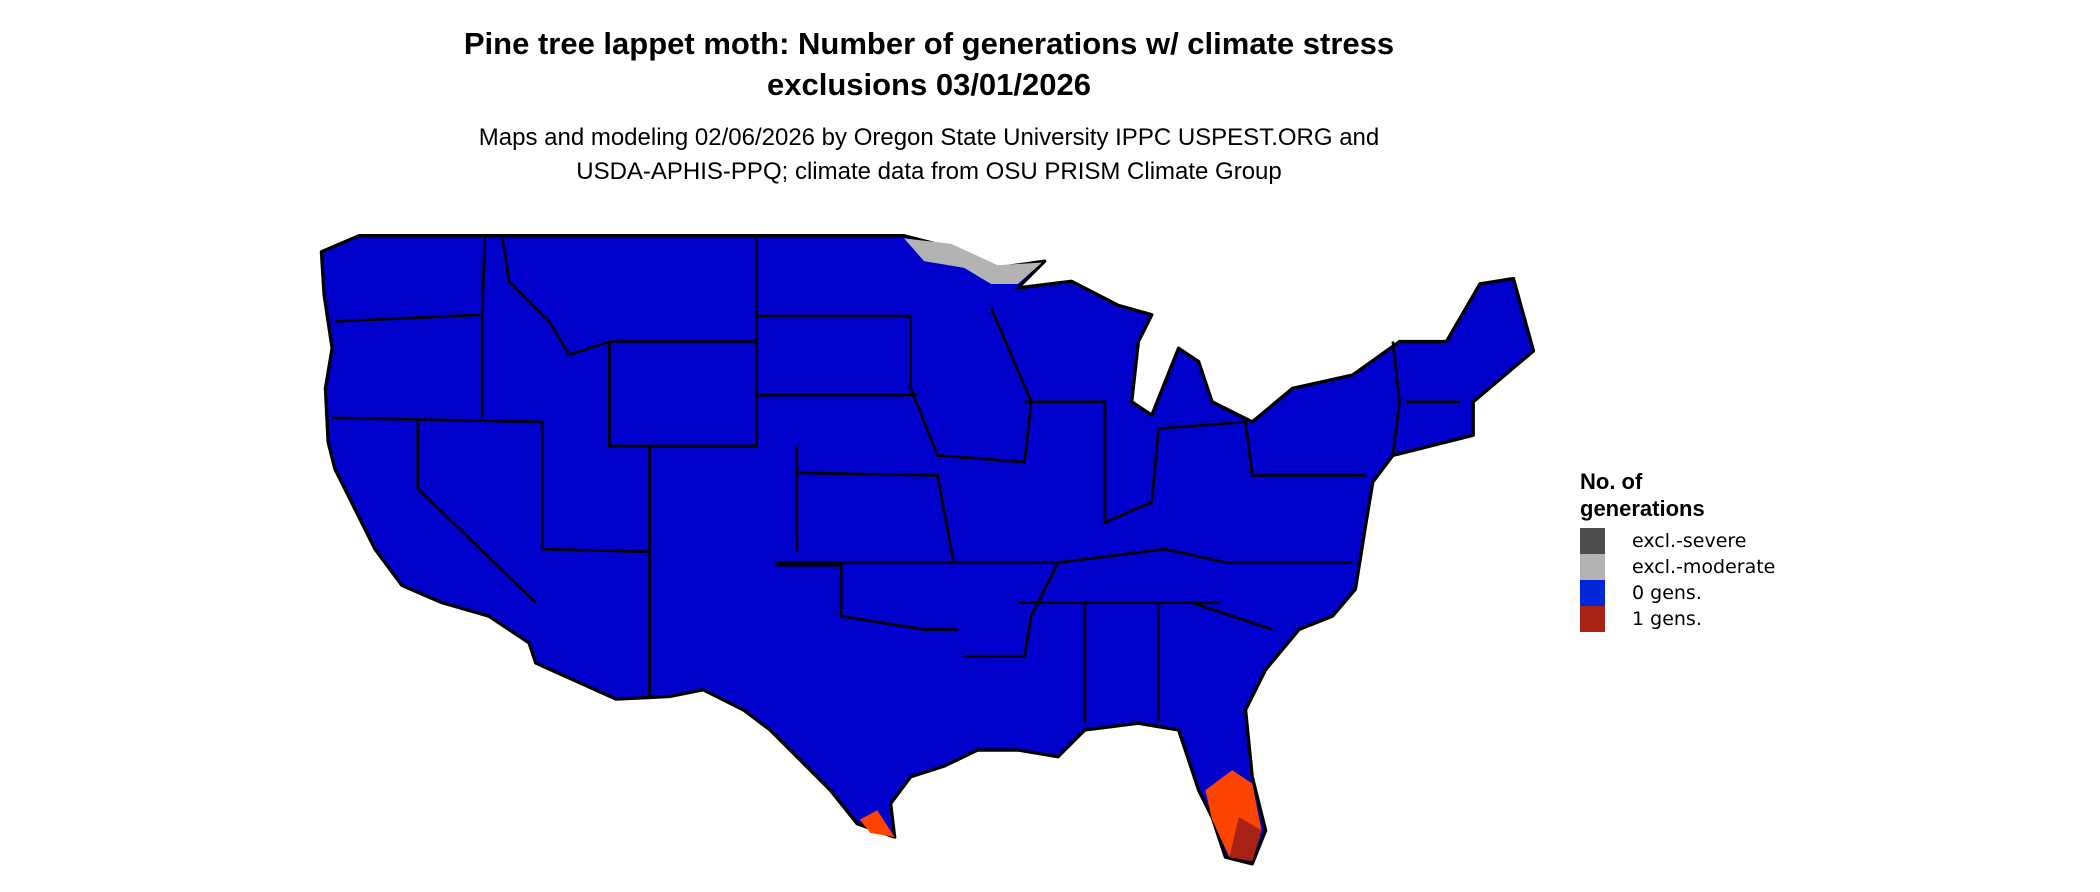  What do you see at coordinates (973, 261) in the screenshot?
I see `excl-moderate-region` at bounding box center [973, 261].